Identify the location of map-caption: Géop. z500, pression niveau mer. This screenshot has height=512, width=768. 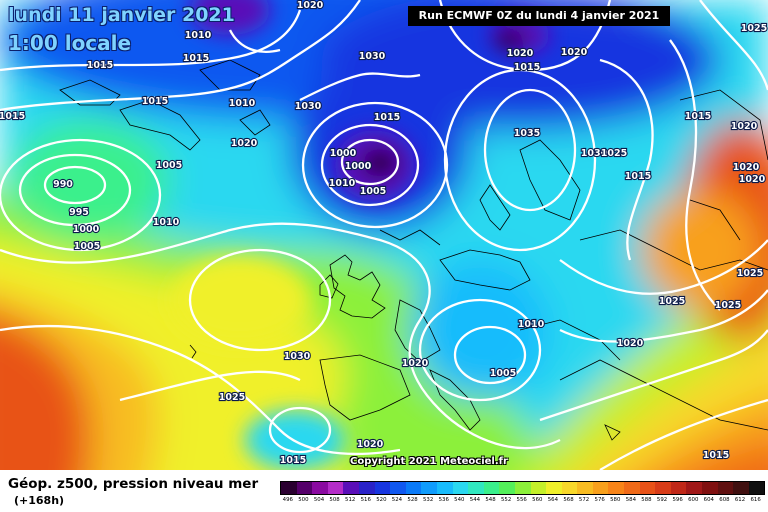
(133, 484).